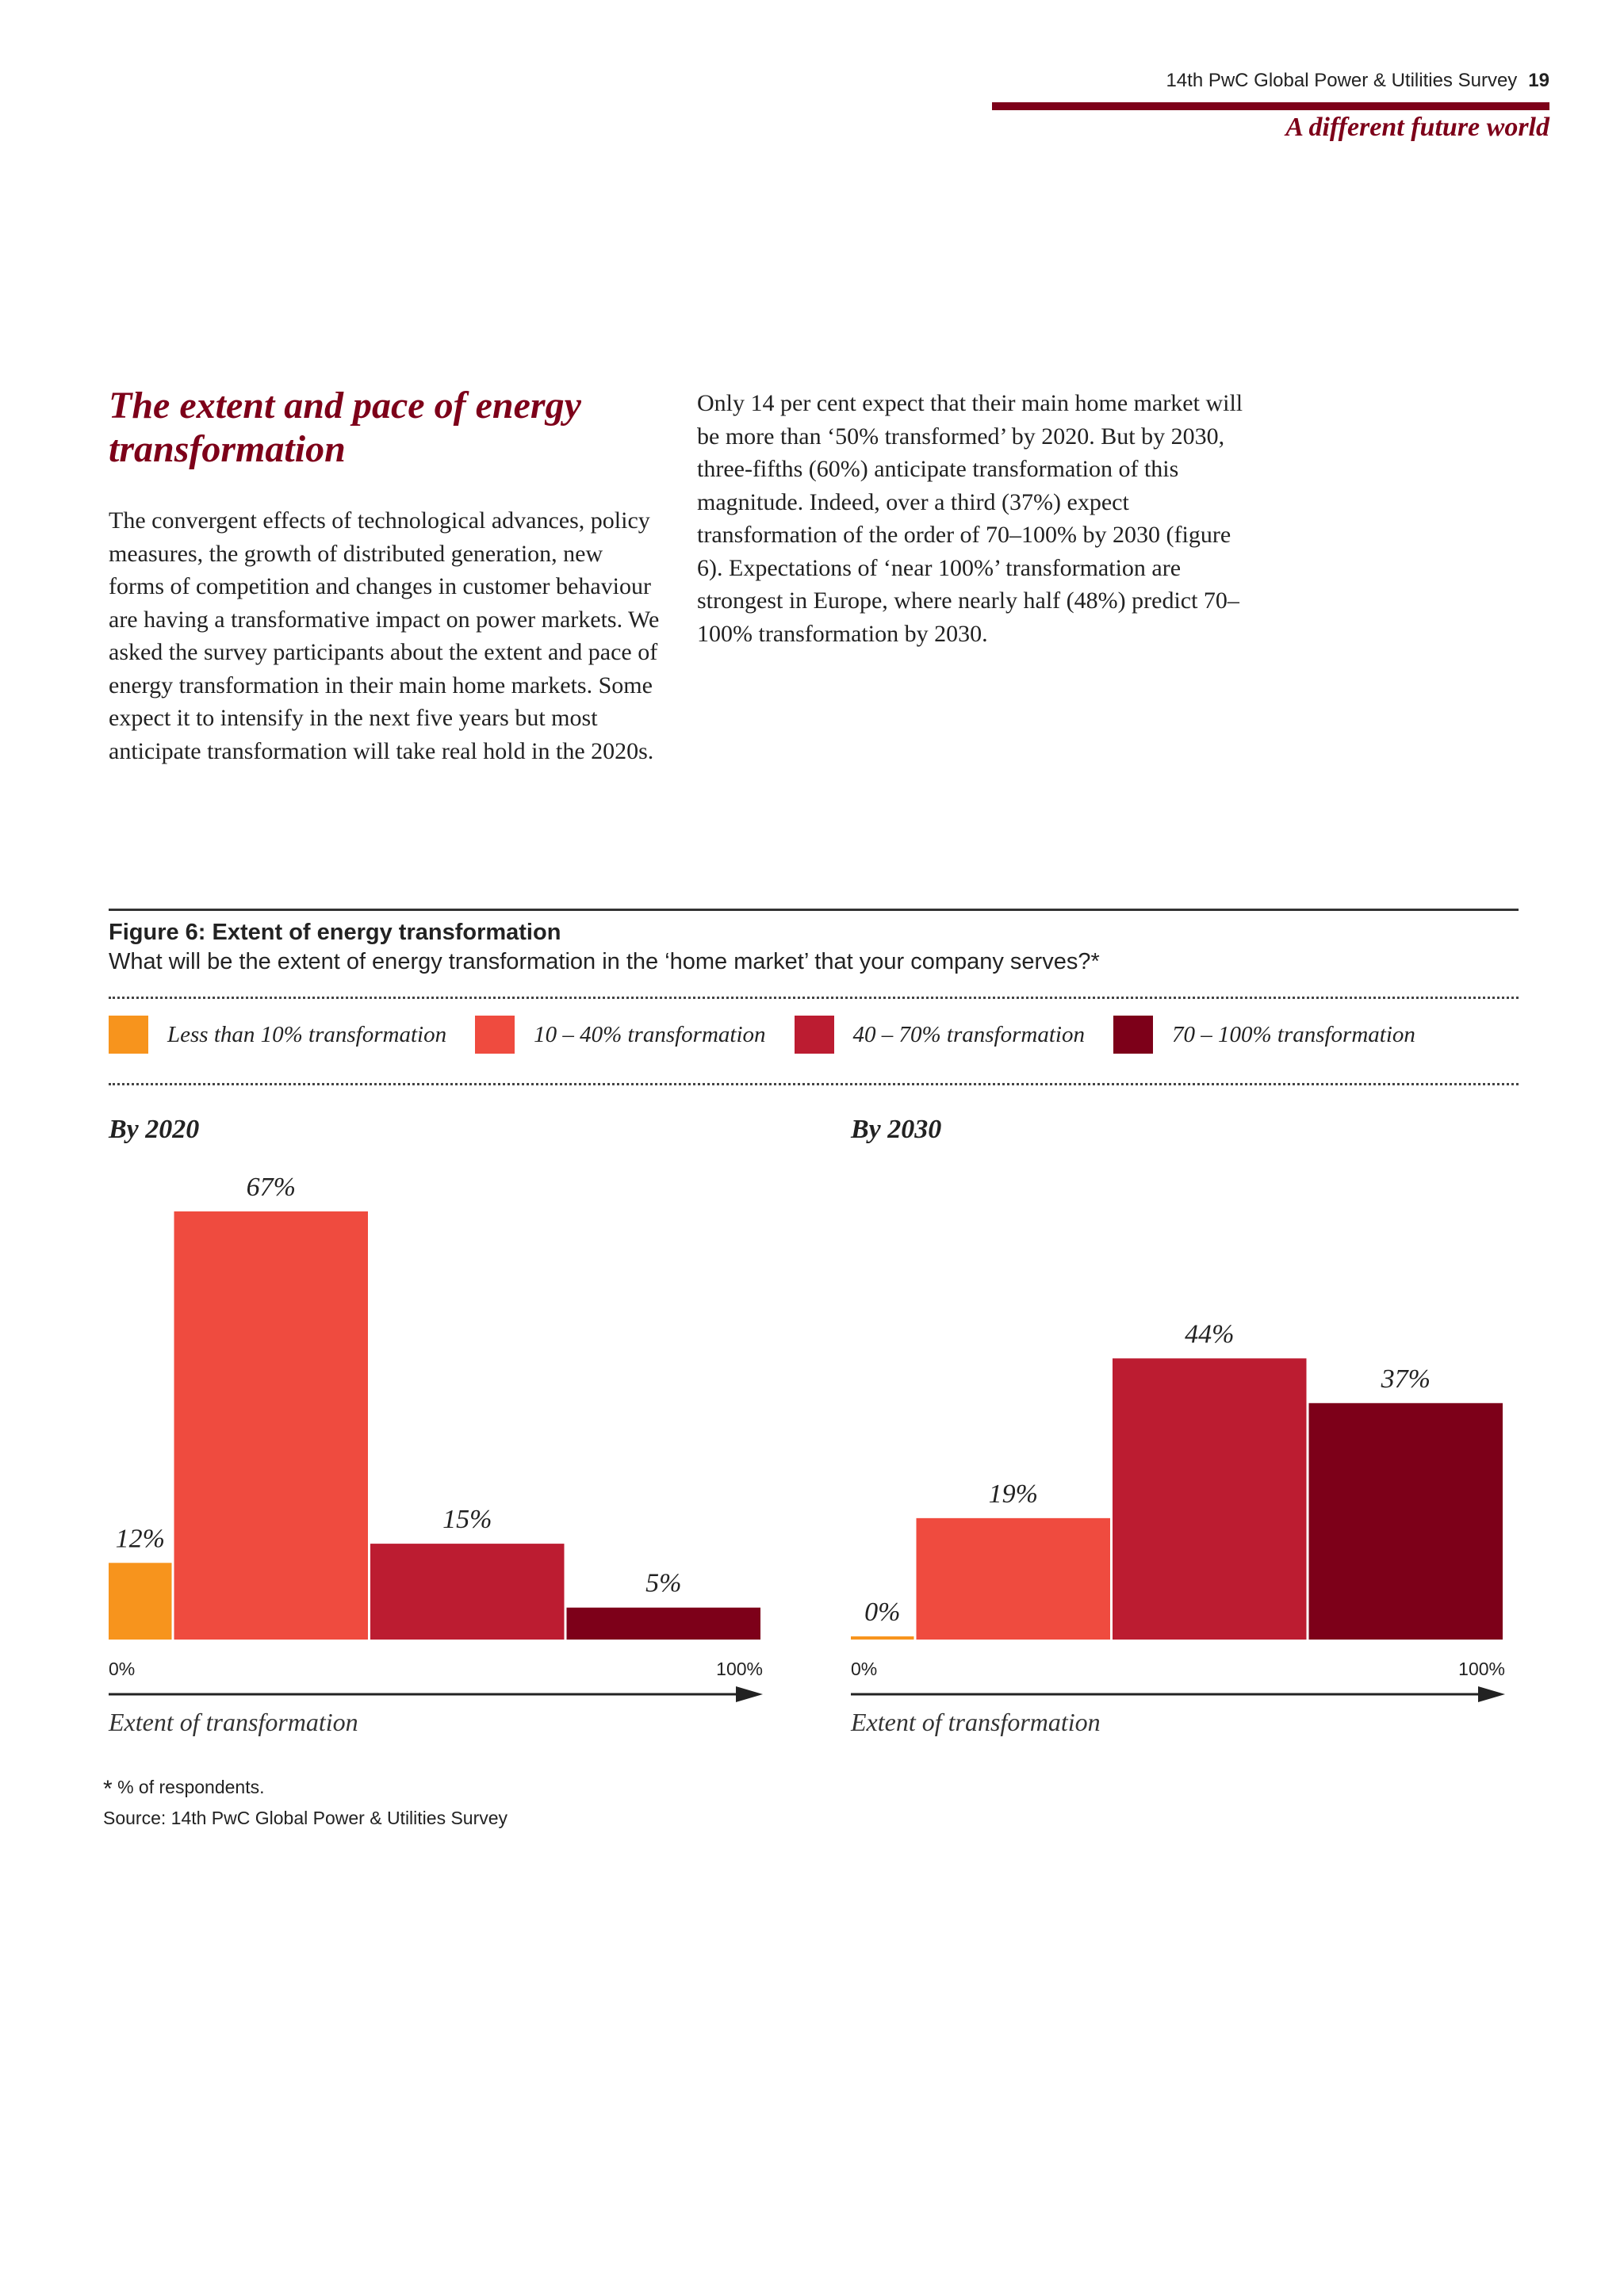 This screenshot has width=1624, height=2296. Describe the element at coordinates (1417, 127) in the screenshot. I see `section-title: A different future world` at that location.